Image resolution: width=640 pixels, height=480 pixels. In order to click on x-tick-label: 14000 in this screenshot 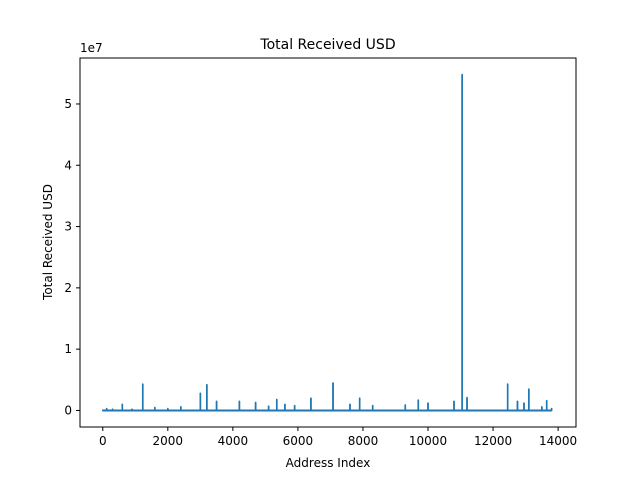, I will do `click(558, 441)`.